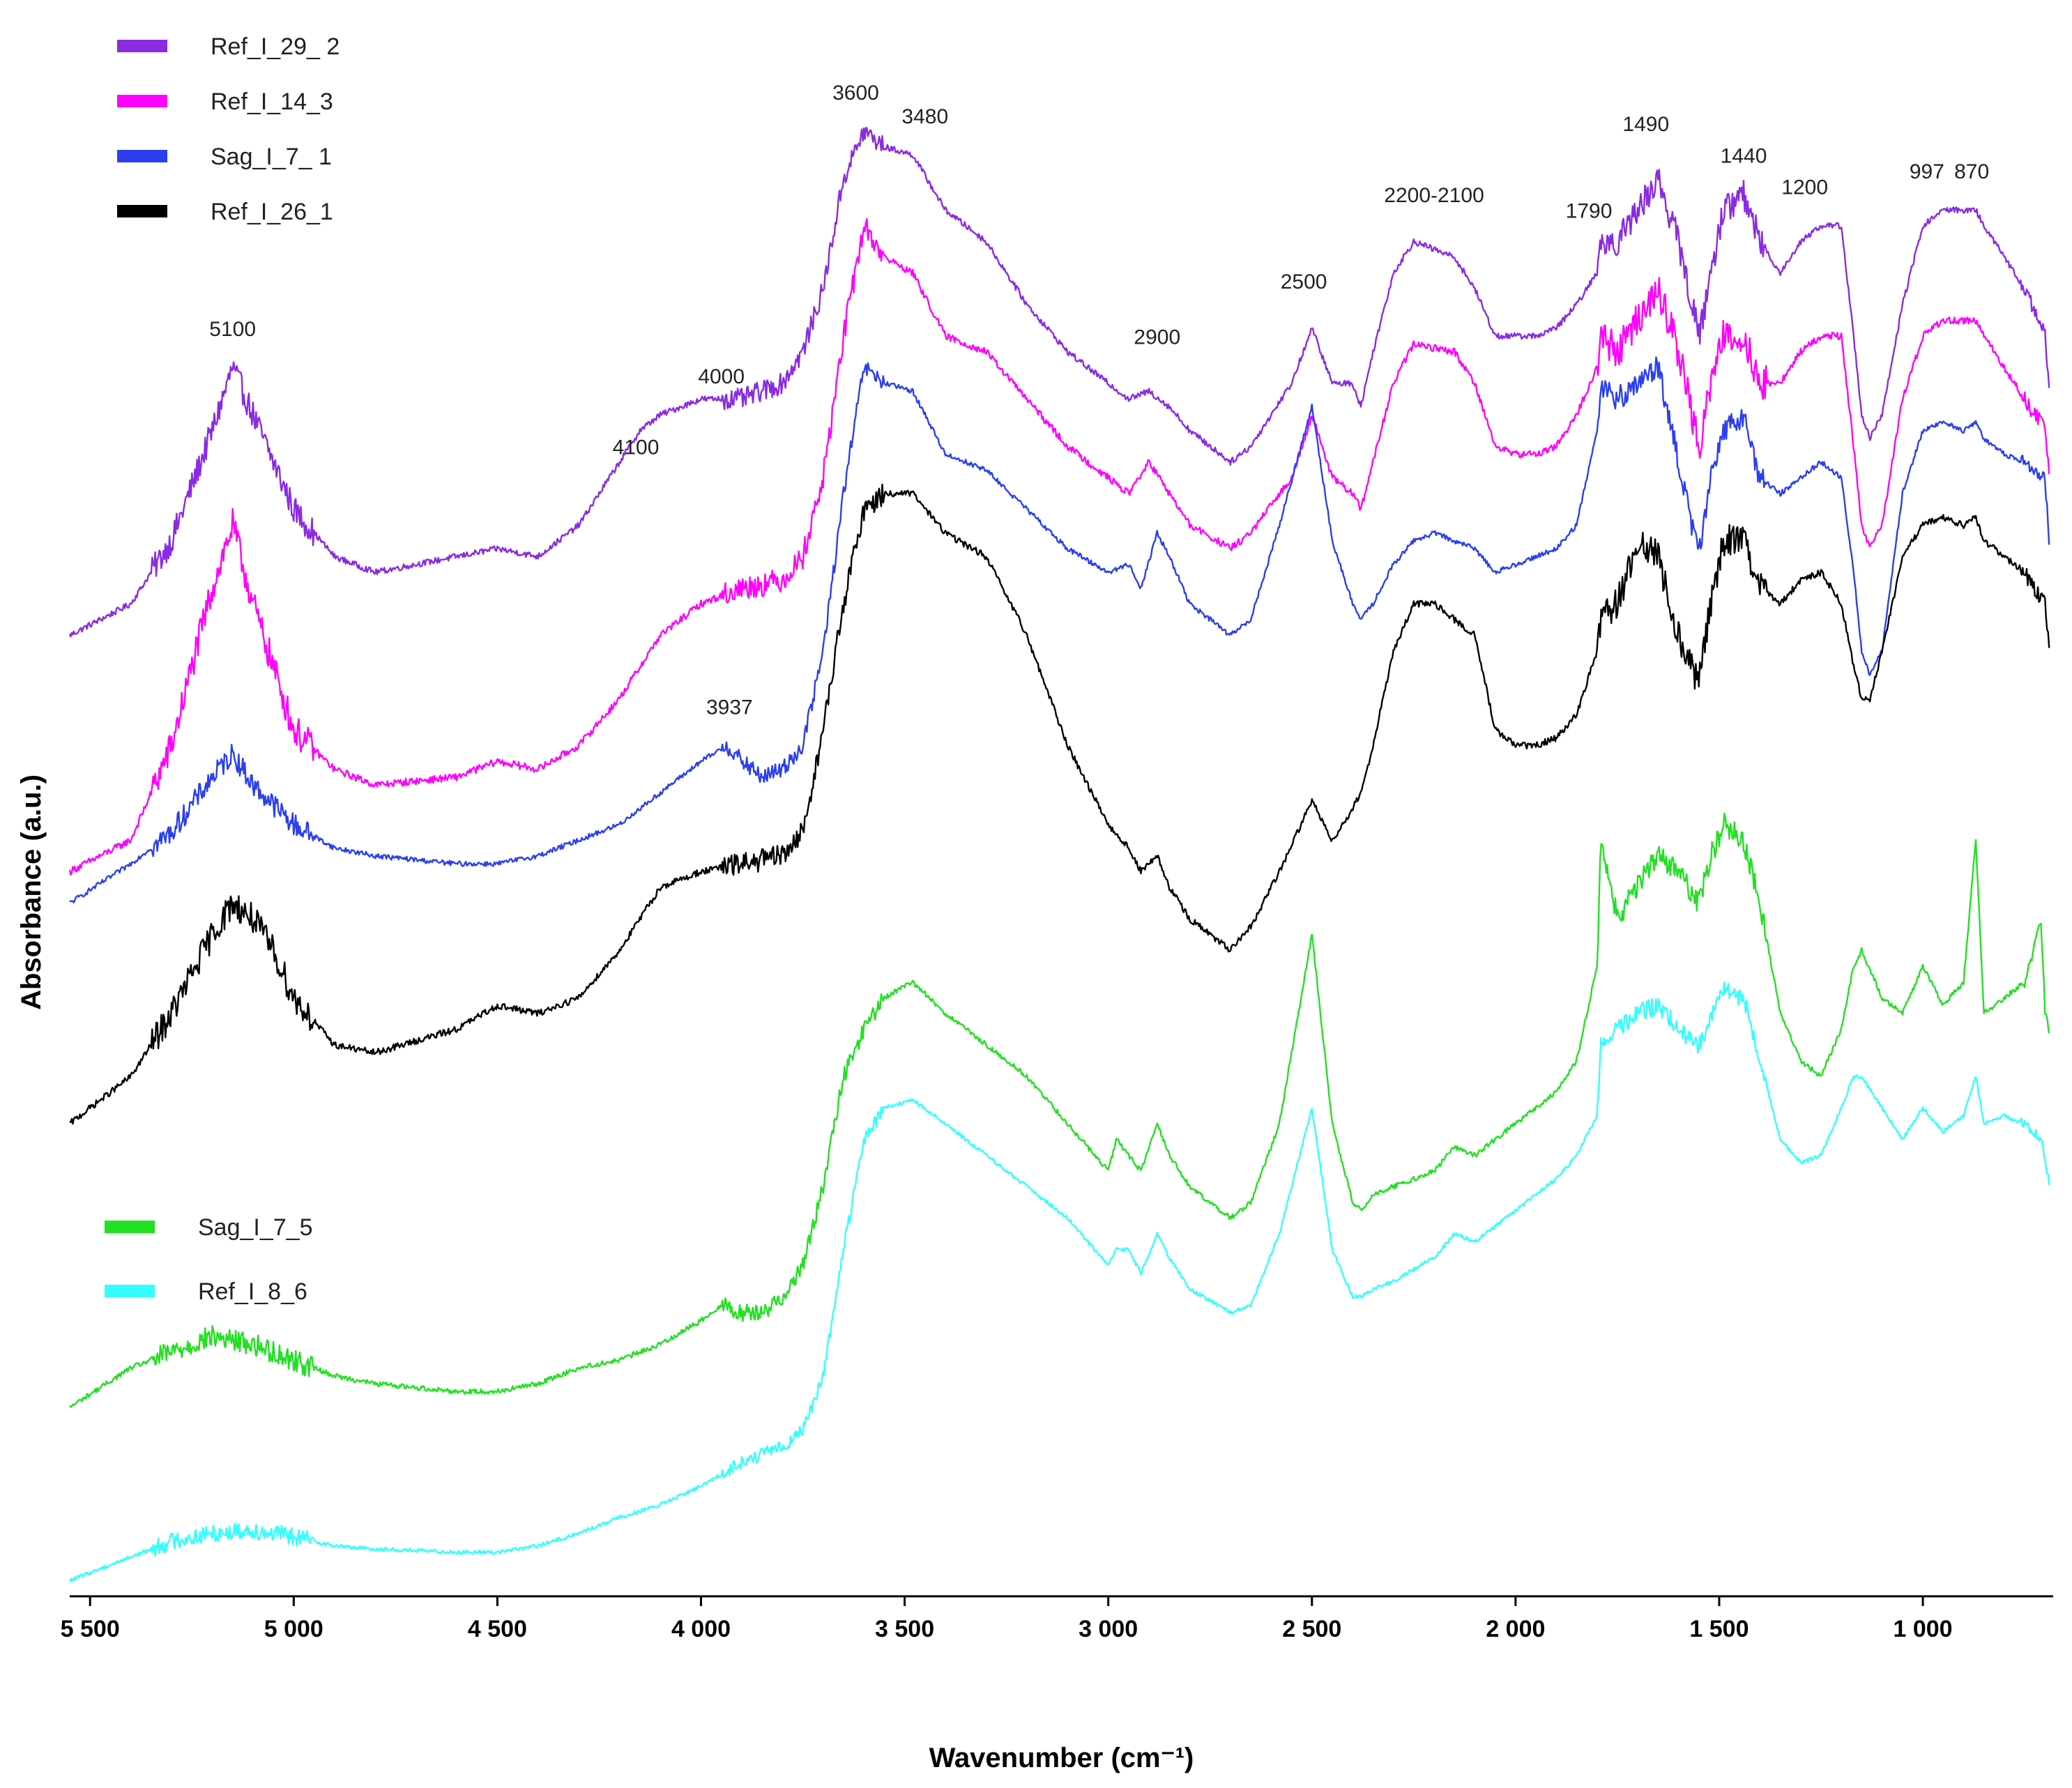  Describe the element at coordinates (271, 157) in the screenshot. I see `legend-label: Sag_I_7_ 1` at that location.